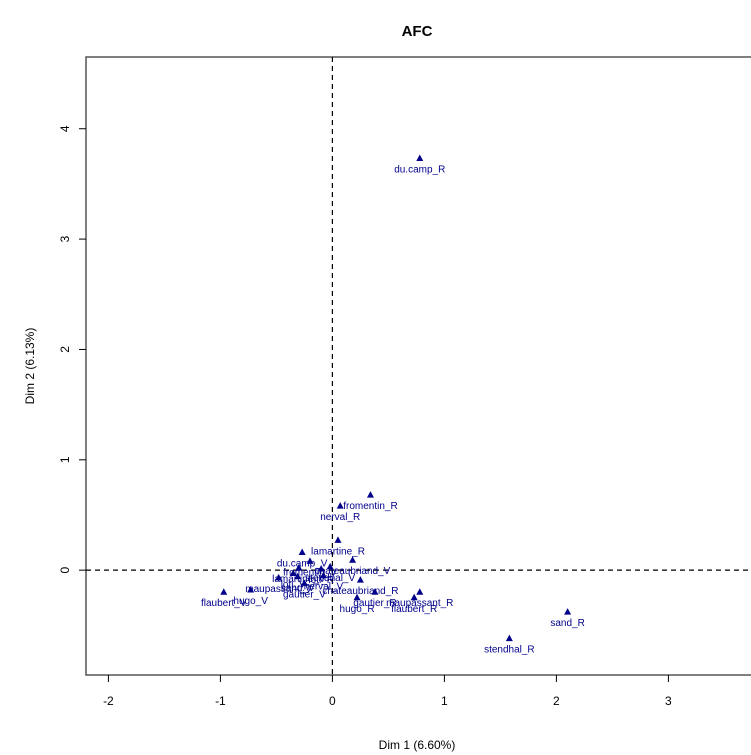  I want to click on point-label: chateaubriand_R, so click(360, 591).